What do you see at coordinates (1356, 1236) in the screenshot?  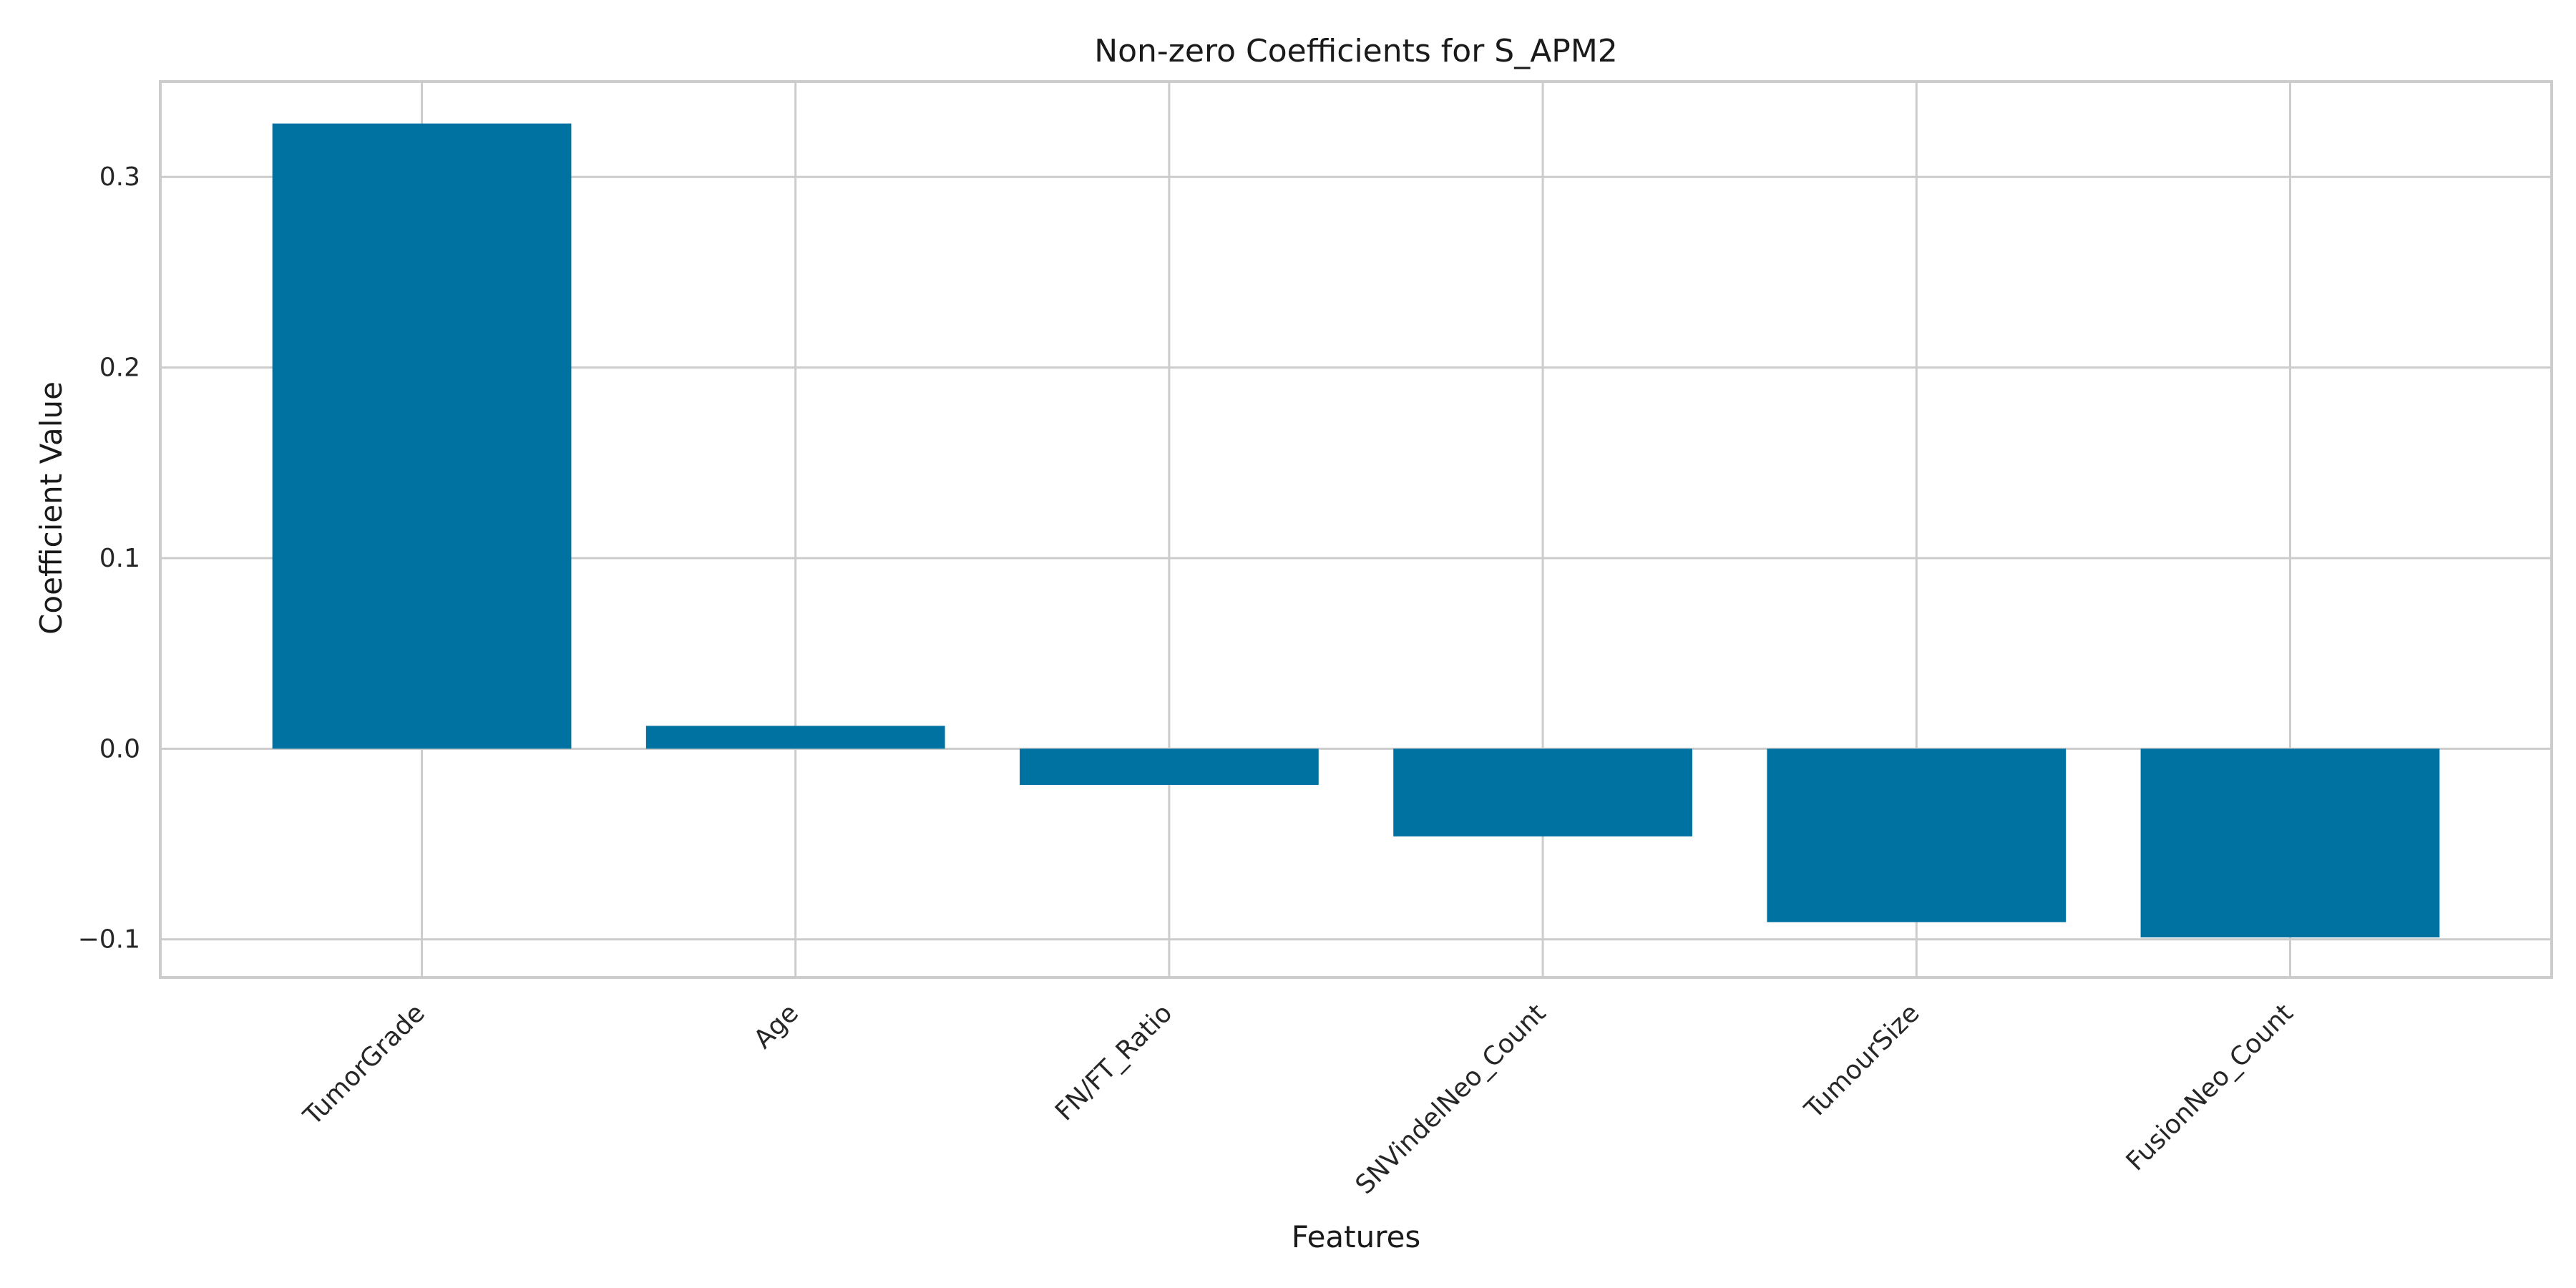 I see `x-axis-label: Features` at bounding box center [1356, 1236].